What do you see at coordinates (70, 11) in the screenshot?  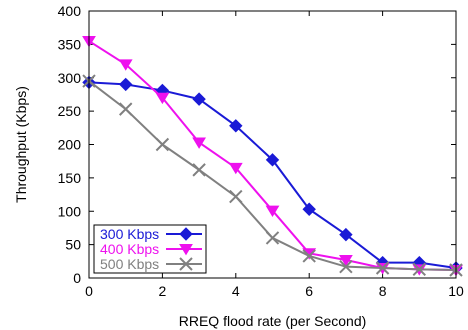 I see `y-tick-label: 400` at bounding box center [70, 11].